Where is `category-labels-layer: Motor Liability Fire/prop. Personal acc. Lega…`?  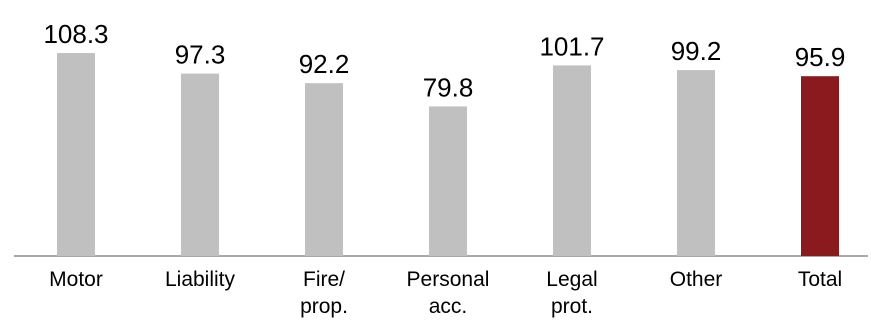
category-labels-layer: Motor Liability Fire/prop. Personal acc. Lega… is located at coordinates (445, 293).